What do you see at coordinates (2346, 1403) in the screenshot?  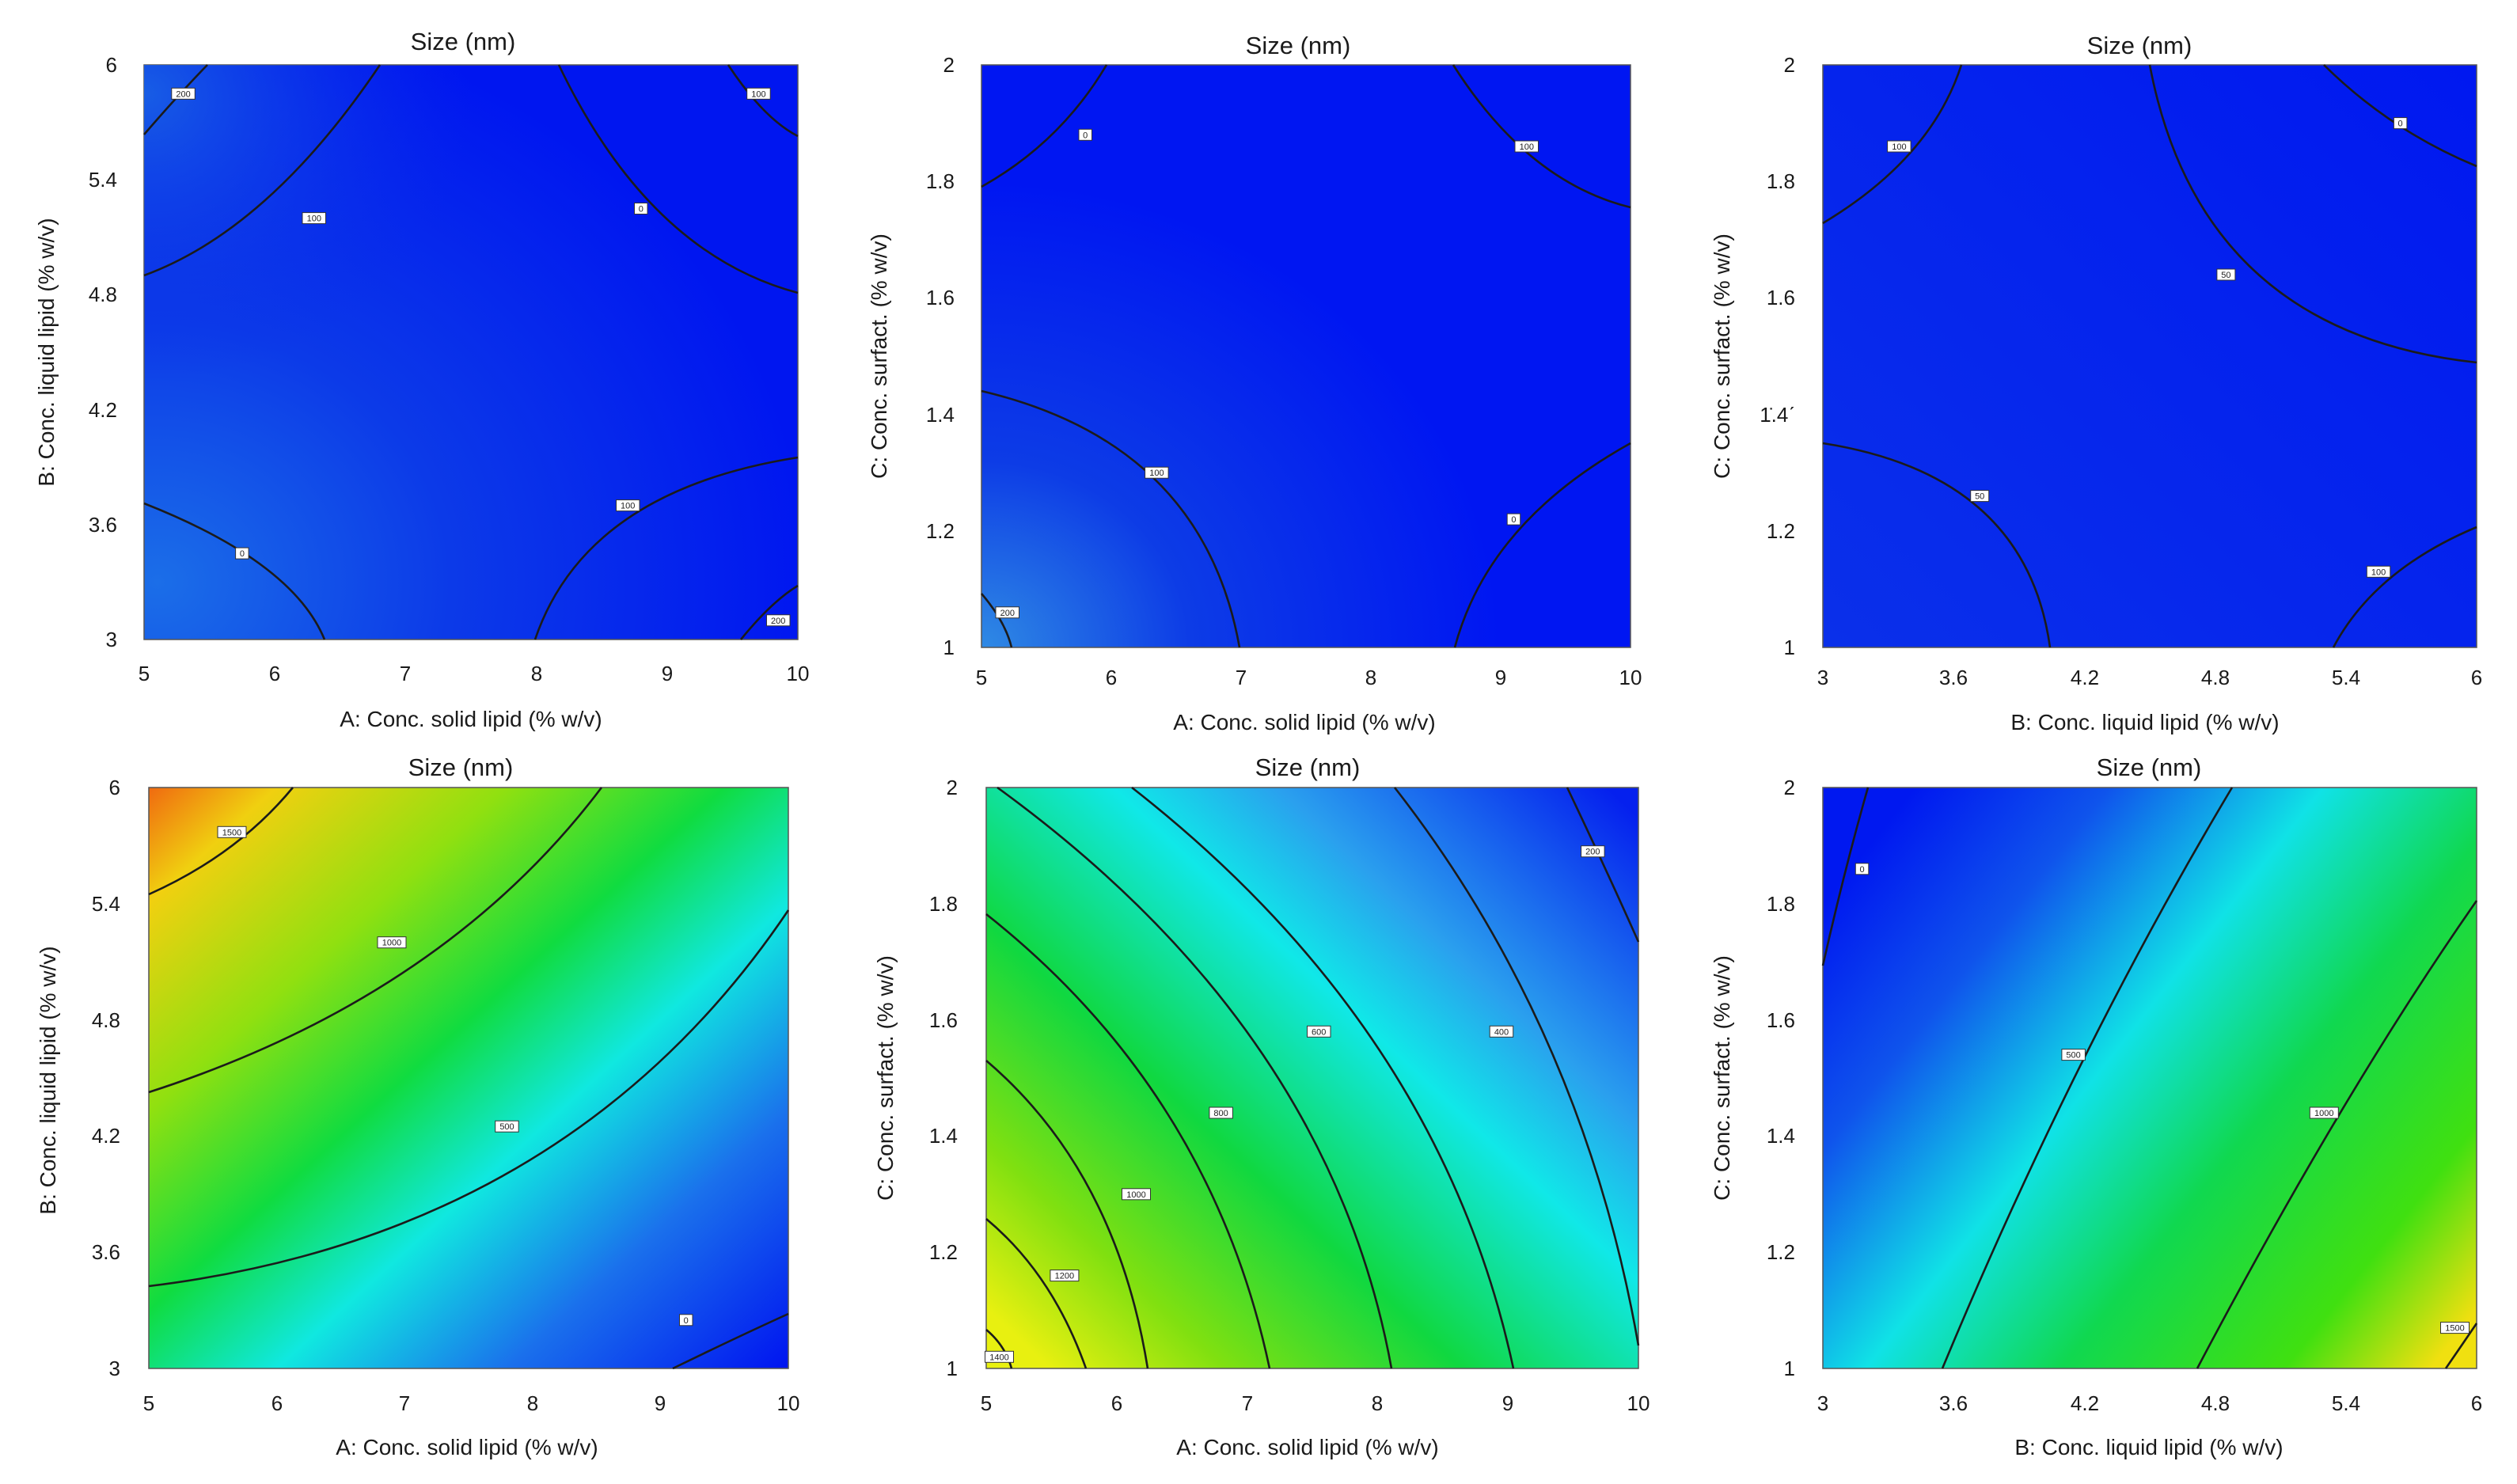 I see `panel-6-xtick: 5.4` at bounding box center [2346, 1403].